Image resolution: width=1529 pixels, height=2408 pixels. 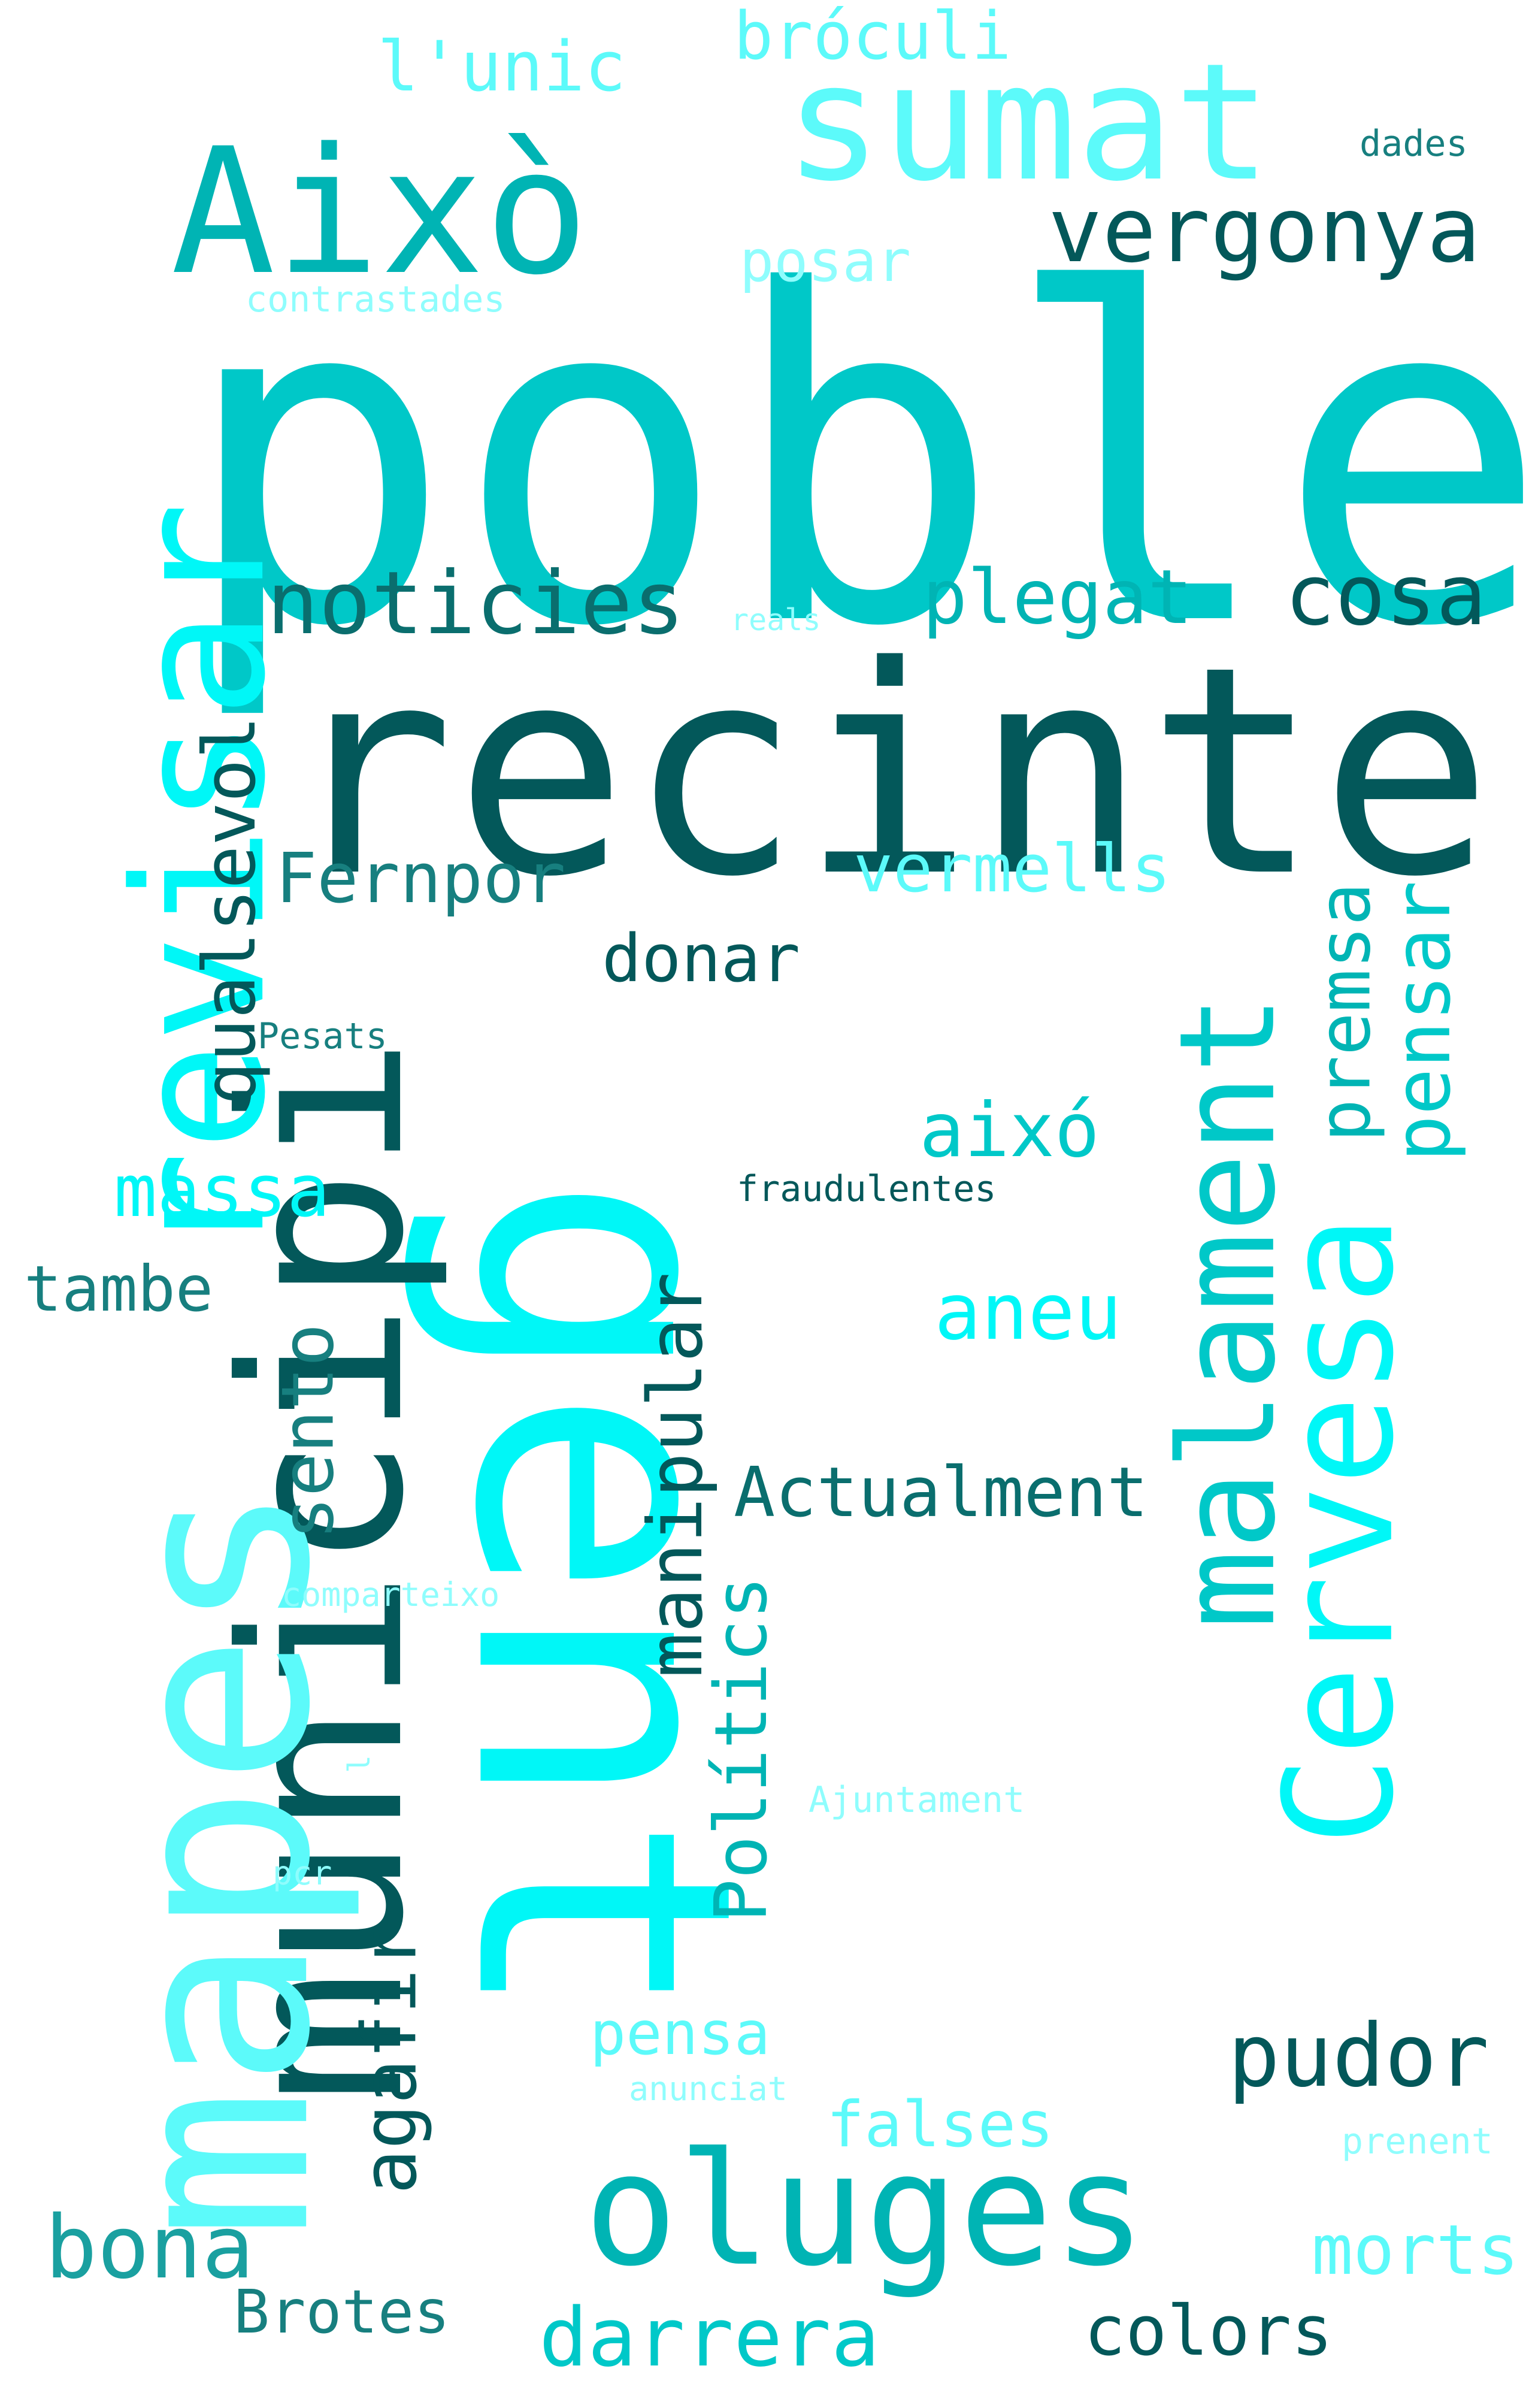 I want to click on word-pudor: pudor, so click(x=1358, y=2056).